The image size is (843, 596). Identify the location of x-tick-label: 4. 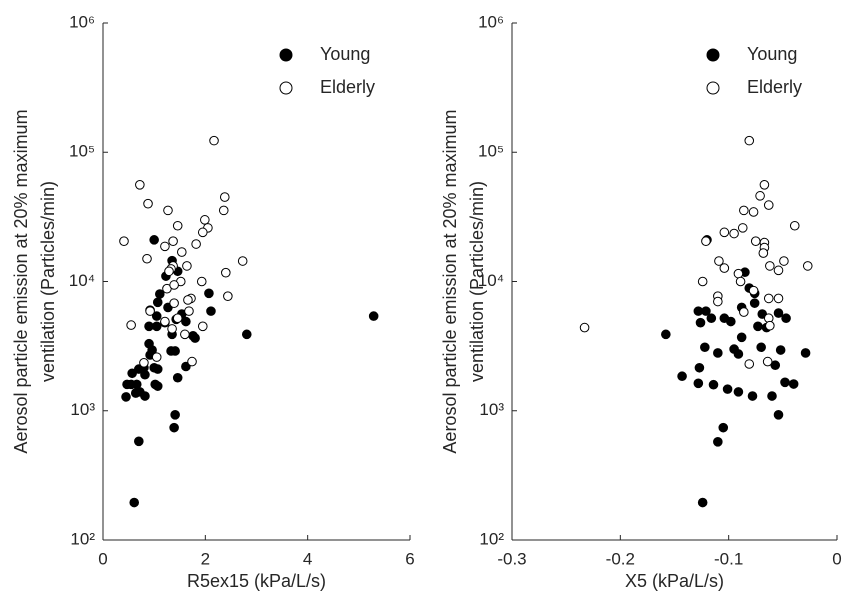
(307, 558).